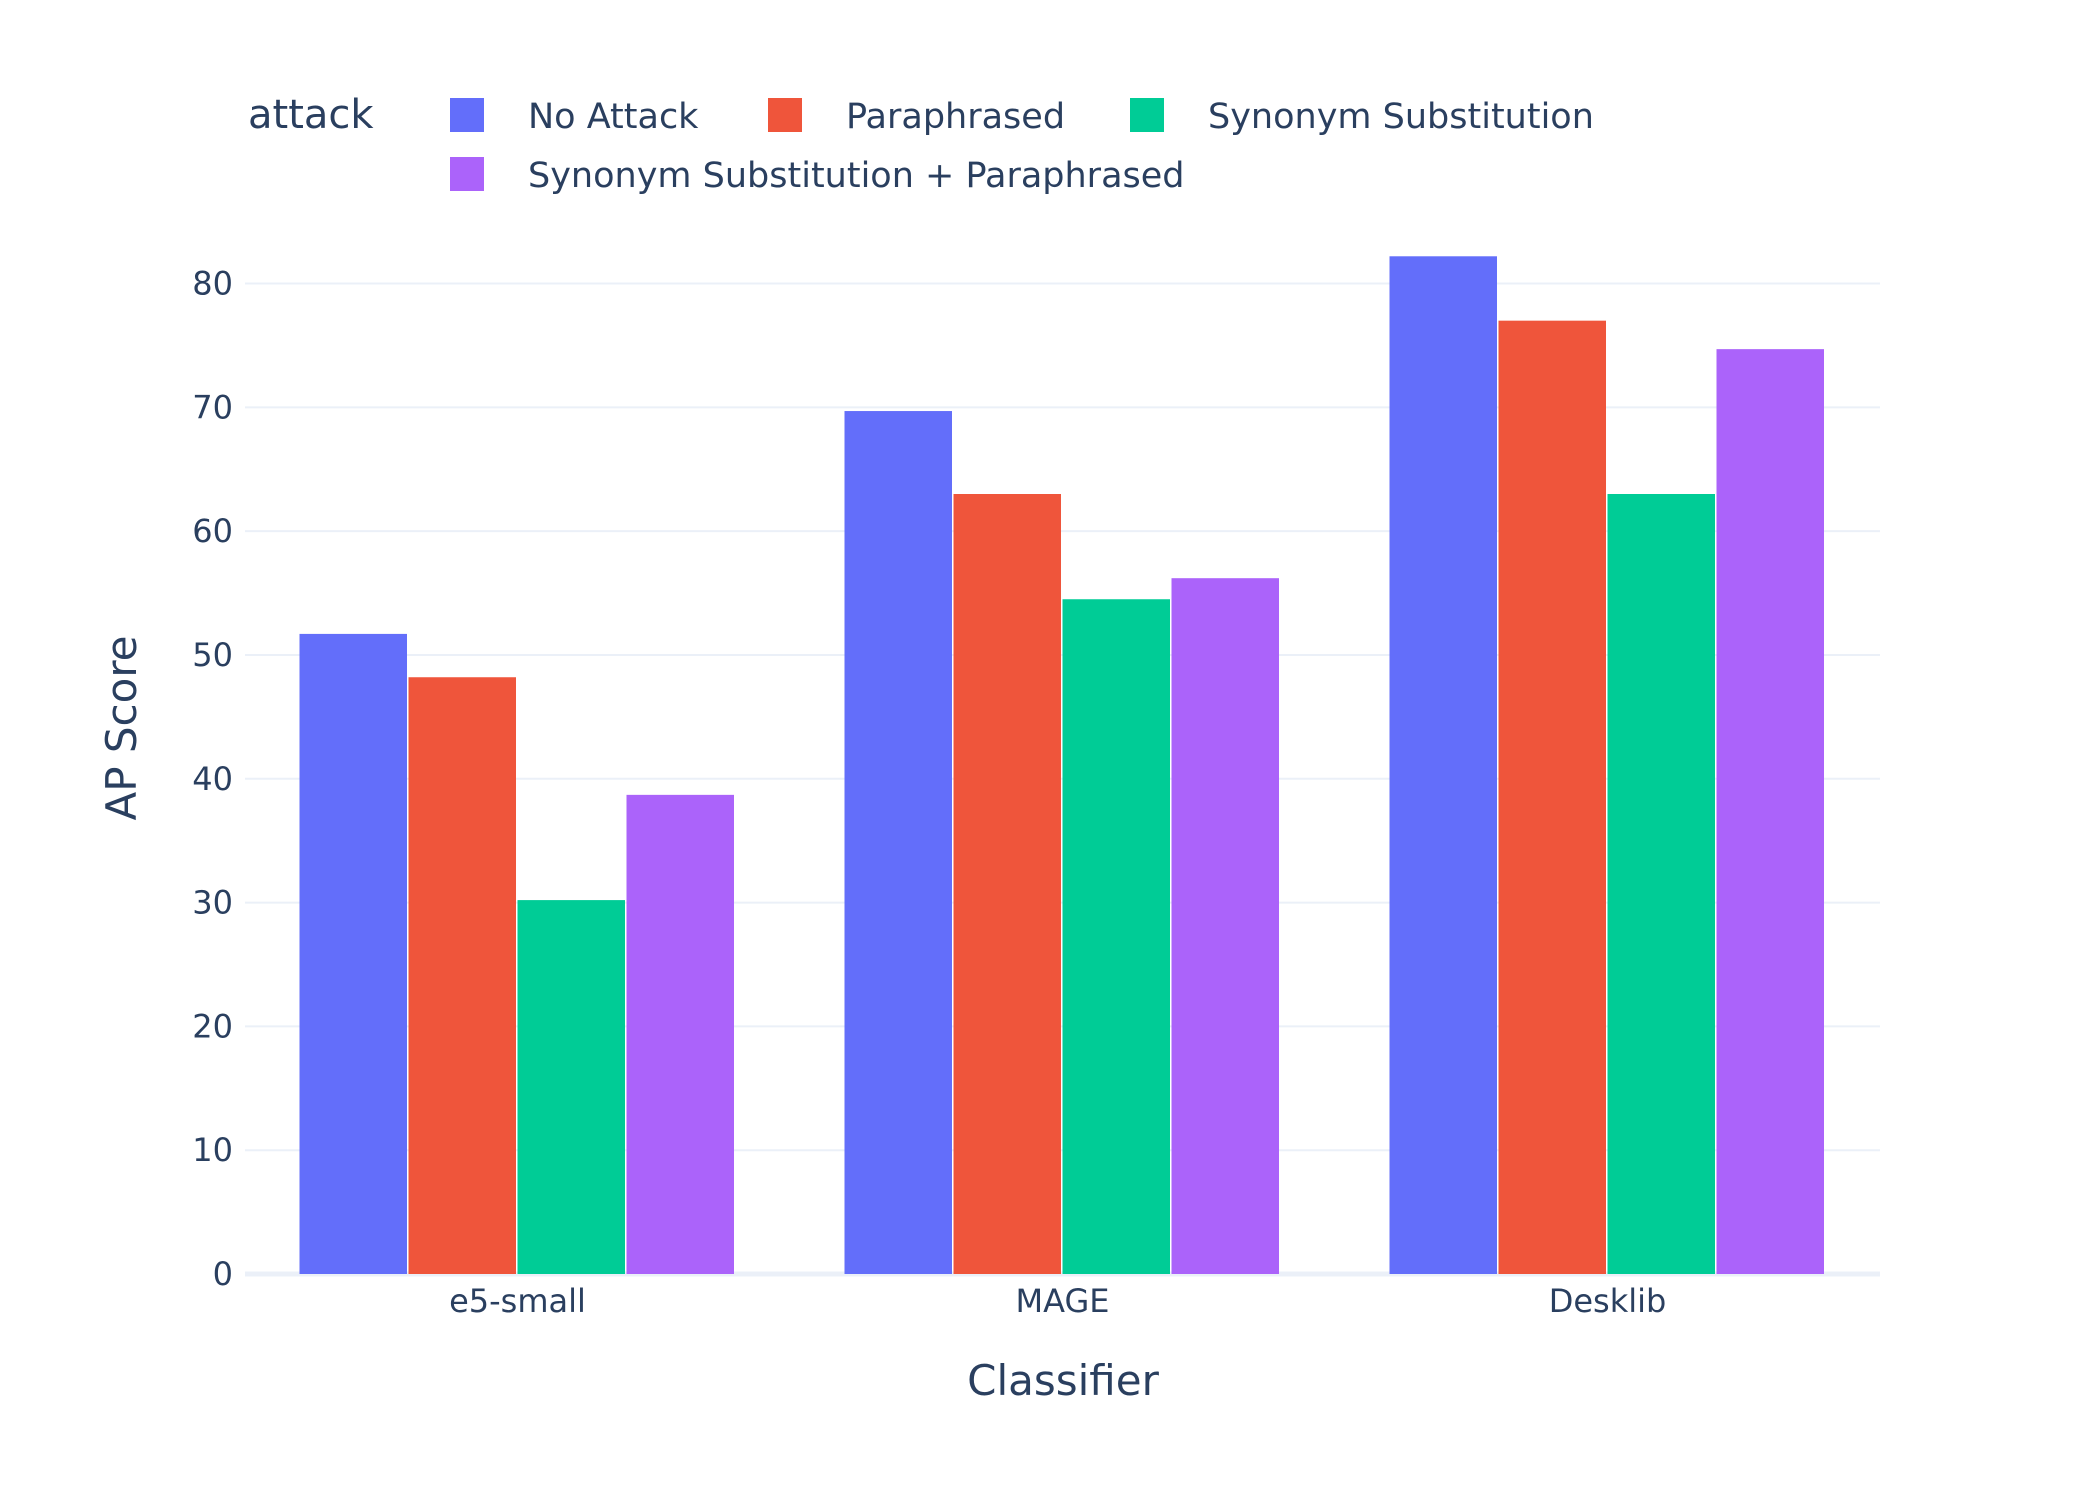  What do you see at coordinates (1553, 797) in the screenshot?
I see `bar-paraphrased-desklib` at bounding box center [1553, 797].